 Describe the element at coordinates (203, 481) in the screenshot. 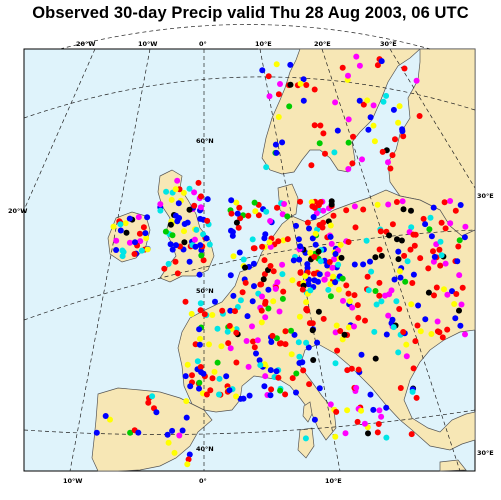

I see `label-bottom-0: 0°` at that location.